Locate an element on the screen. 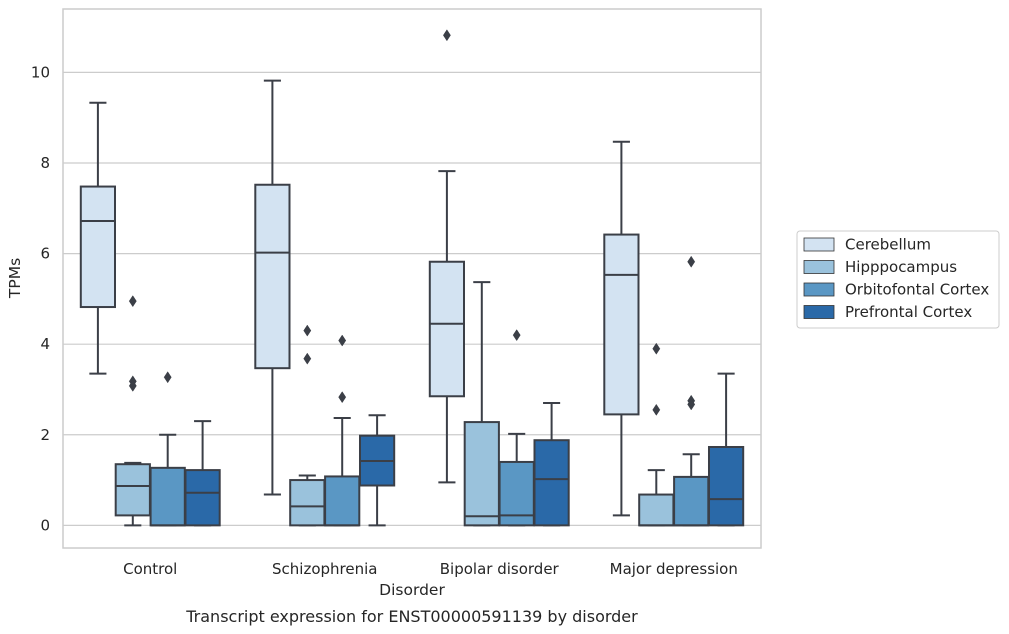 The width and height of the screenshot is (1009, 634). y-tick-labels: 0 2 4 6 8 10 is located at coordinates (40, 298).